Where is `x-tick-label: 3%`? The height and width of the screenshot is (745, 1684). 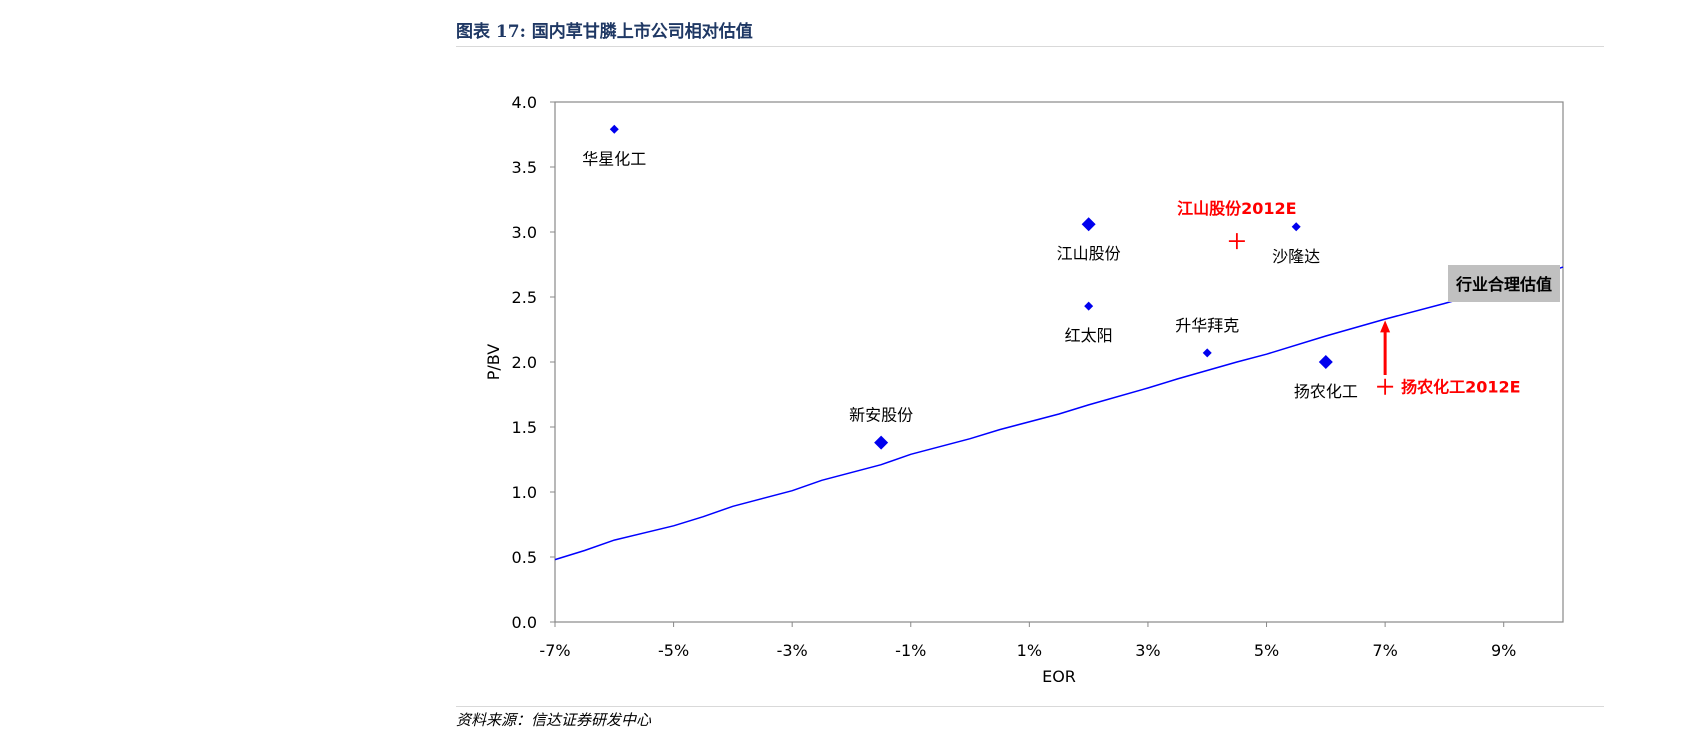
x-tick-label: 3% is located at coordinates (1147, 650).